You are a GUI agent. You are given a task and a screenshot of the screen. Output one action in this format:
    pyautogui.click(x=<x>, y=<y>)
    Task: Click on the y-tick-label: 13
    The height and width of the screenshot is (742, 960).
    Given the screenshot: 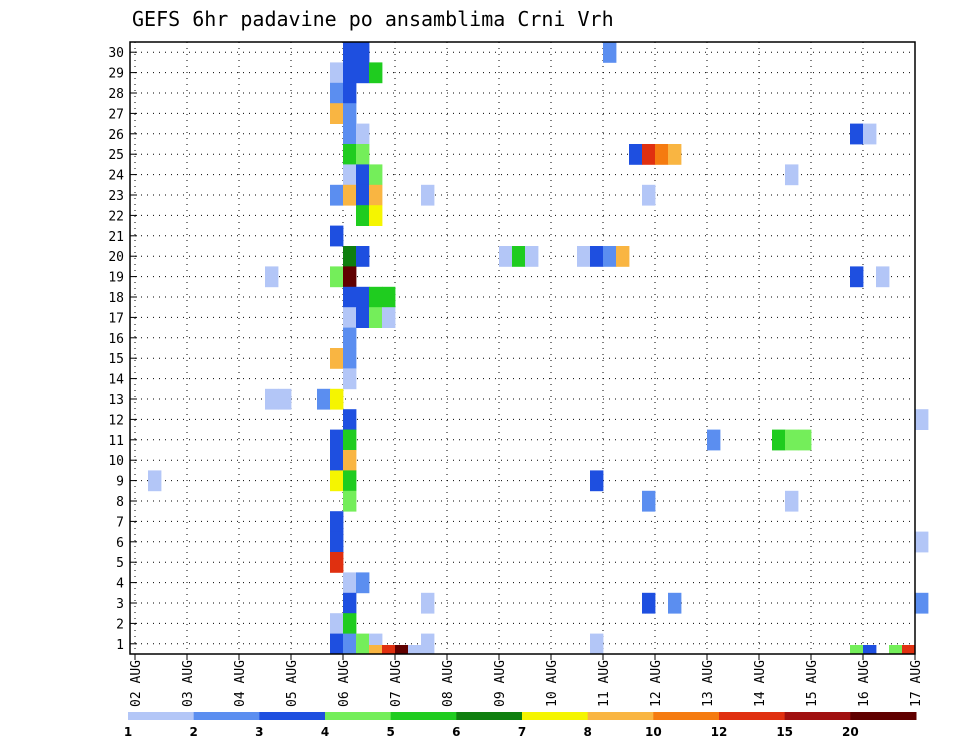 What is the action you would take?
    pyautogui.click(x=116, y=400)
    